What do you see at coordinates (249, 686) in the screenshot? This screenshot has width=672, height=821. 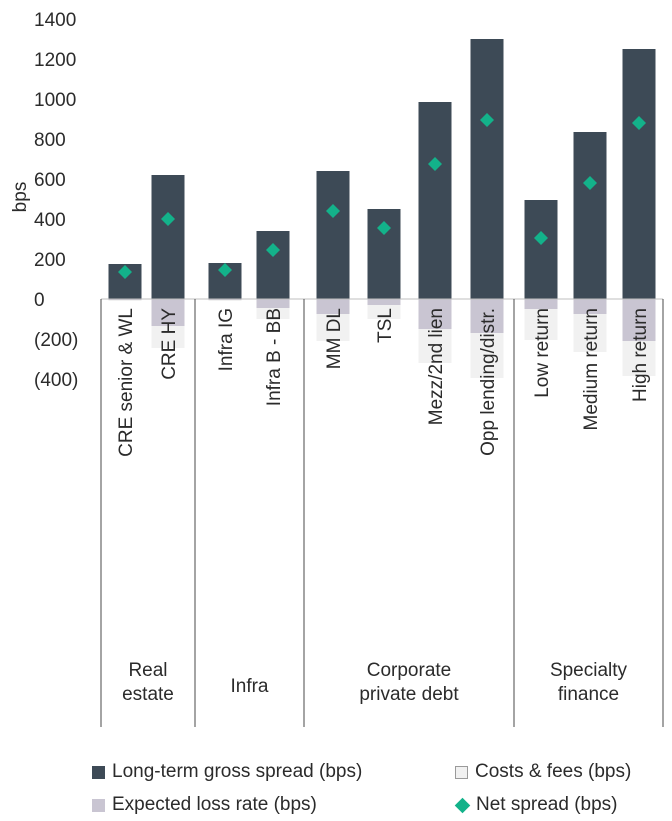 I see `group-label: Infra` at bounding box center [249, 686].